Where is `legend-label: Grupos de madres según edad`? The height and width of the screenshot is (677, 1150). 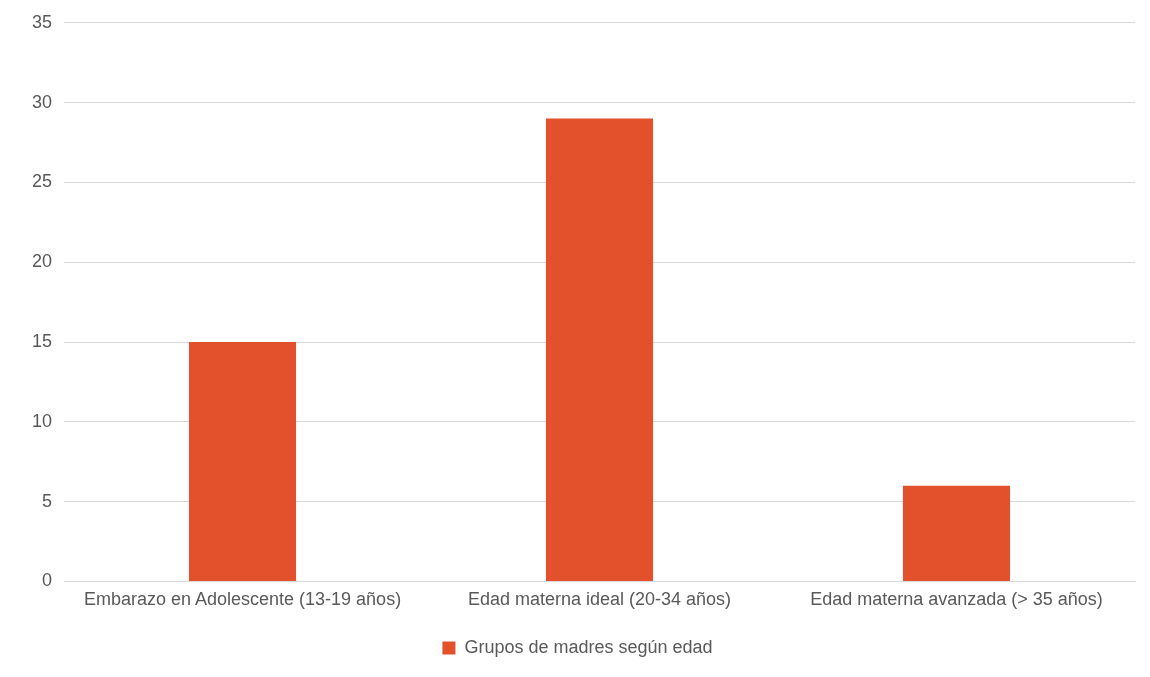 legend-label: Grupos de madres según edad is located at coordinates (588, 646).